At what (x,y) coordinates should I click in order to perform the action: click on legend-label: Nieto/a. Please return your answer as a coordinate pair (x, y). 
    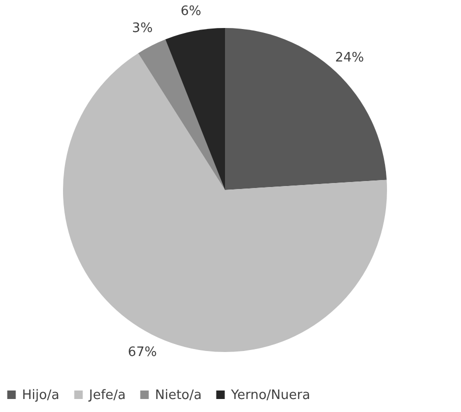
    Looking at the image, I should click on (178, 395).